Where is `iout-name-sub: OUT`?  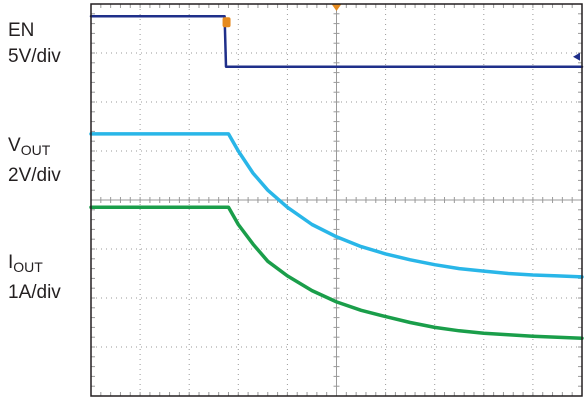 iout-name-sub: OUT is located at coordinates (28, 267).